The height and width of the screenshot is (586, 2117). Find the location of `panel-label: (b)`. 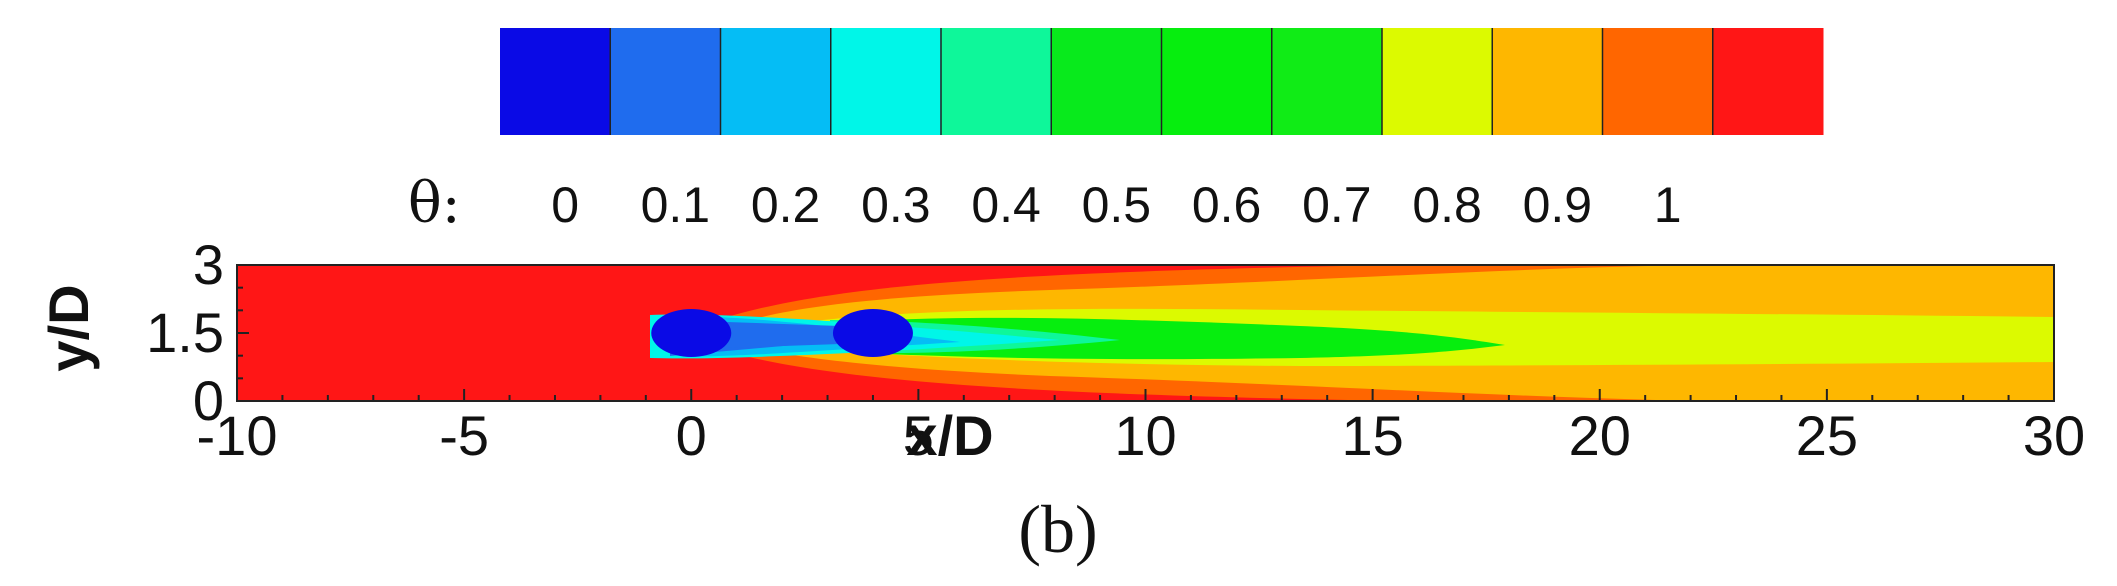

panel-label: (b) is located at coordinates (1057, 529).